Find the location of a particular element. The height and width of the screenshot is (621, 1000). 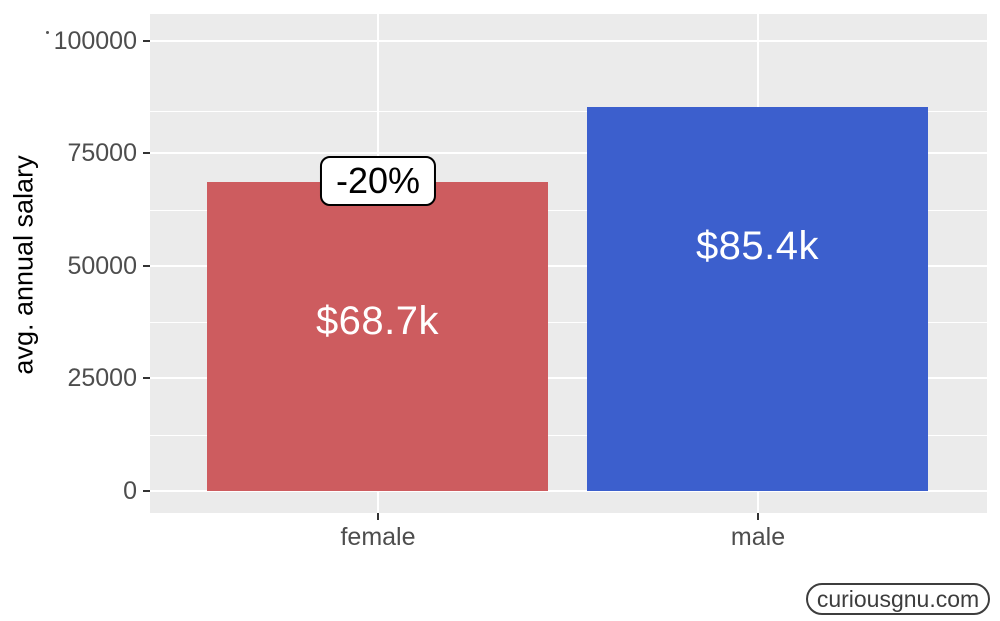

bar-value-label-female: $68.7k is located at coordinates (377, 321).